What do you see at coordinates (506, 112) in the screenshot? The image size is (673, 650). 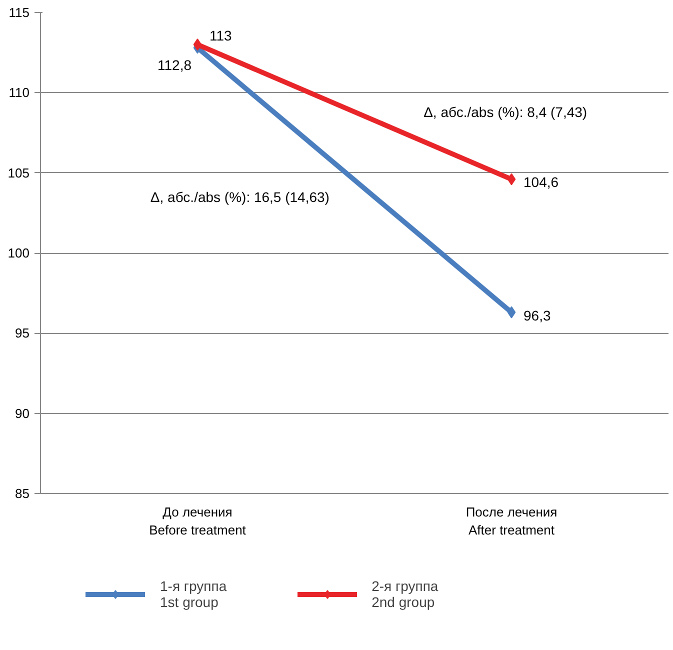 I see `annotation: Δ, абс./abs (%): 8,4 (7,43)` at bounding box center [506, 112].